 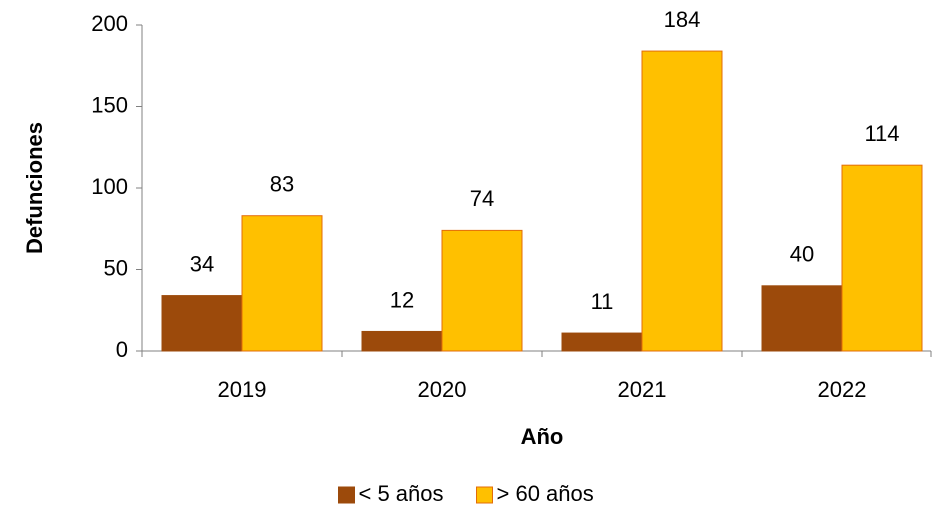 I want to click on y-tick-label: 0, so click(x=122, y=349).